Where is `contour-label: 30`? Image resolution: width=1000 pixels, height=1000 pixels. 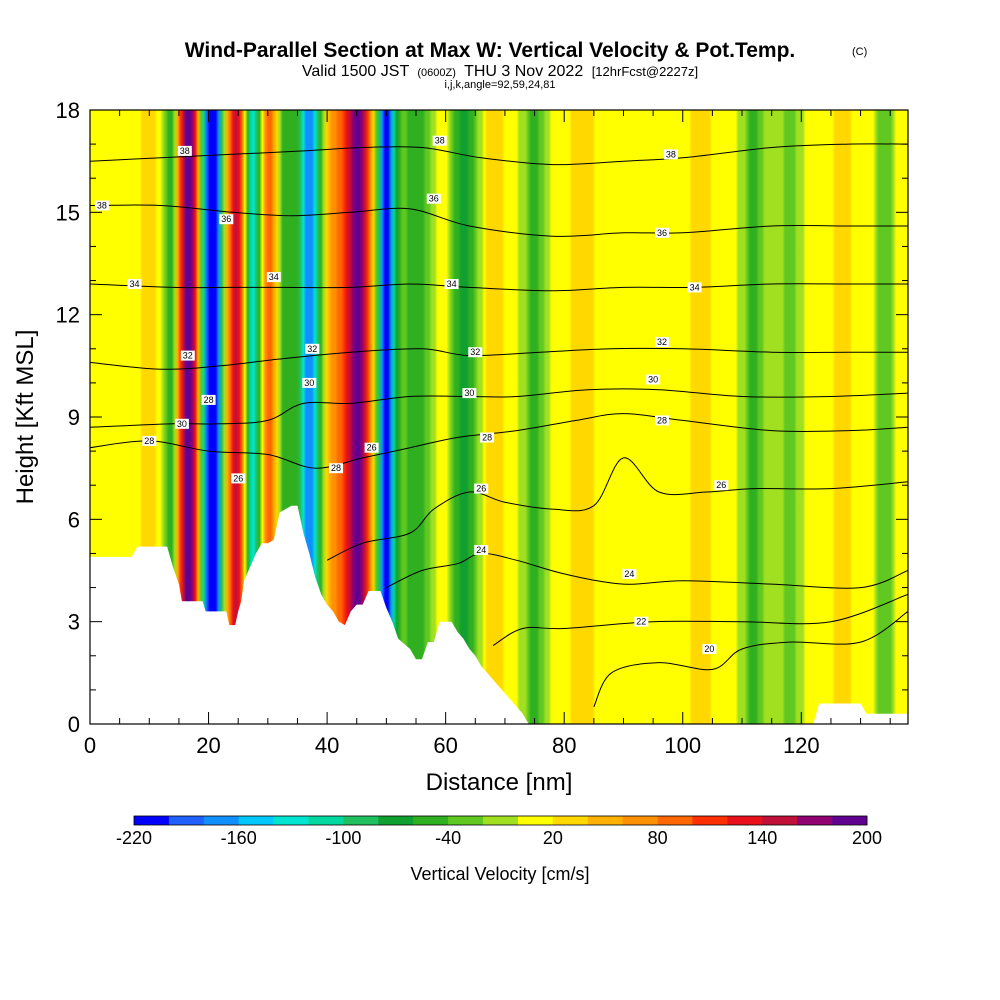
contour-label: 30 is located at coordinates (653, 379).